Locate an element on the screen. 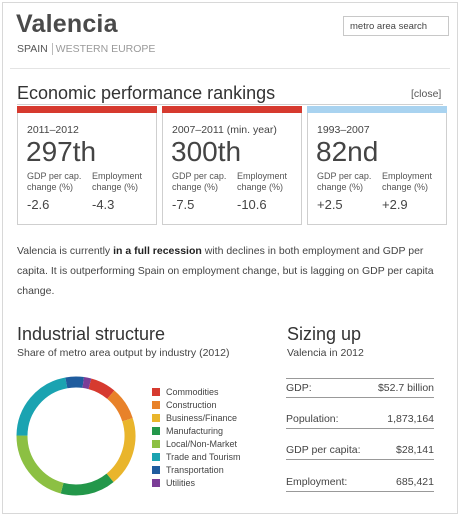  ranking-period: 1993–2007 is located at coordinates (343, 130).